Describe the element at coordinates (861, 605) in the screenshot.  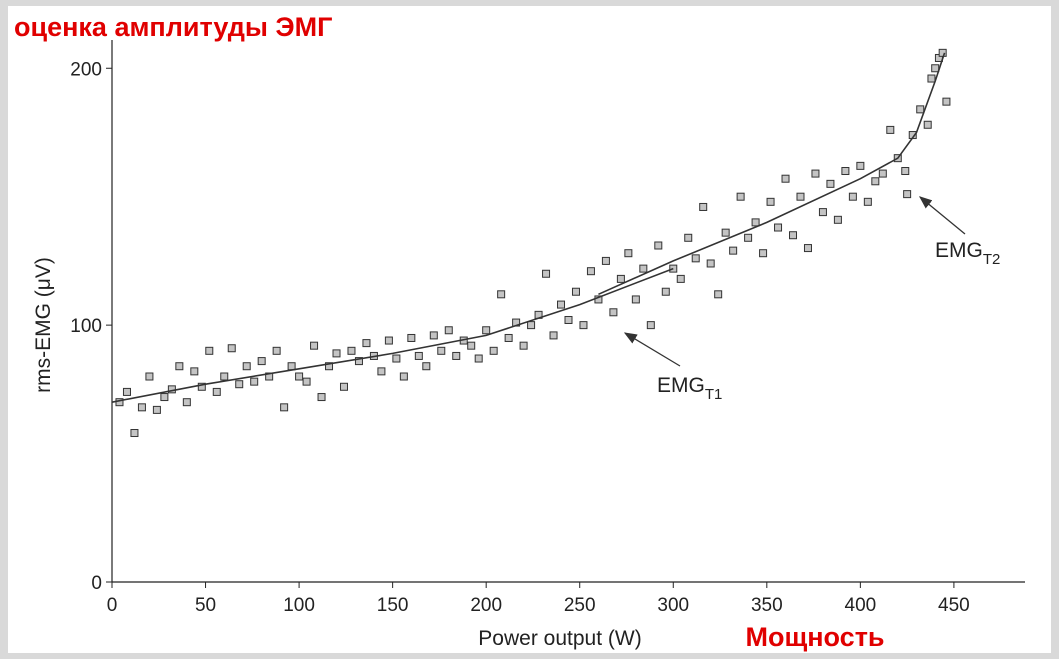
I see `x-tick-label: 400` at that location.